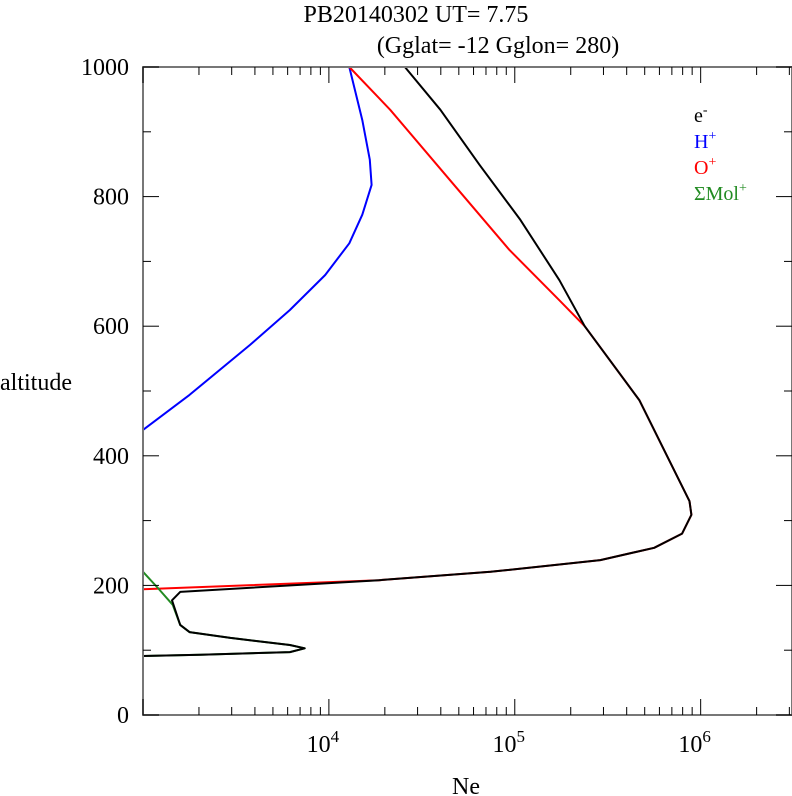 The image size is (792, 796). I want to click on y-tick-label: 200, so click(111, 586).